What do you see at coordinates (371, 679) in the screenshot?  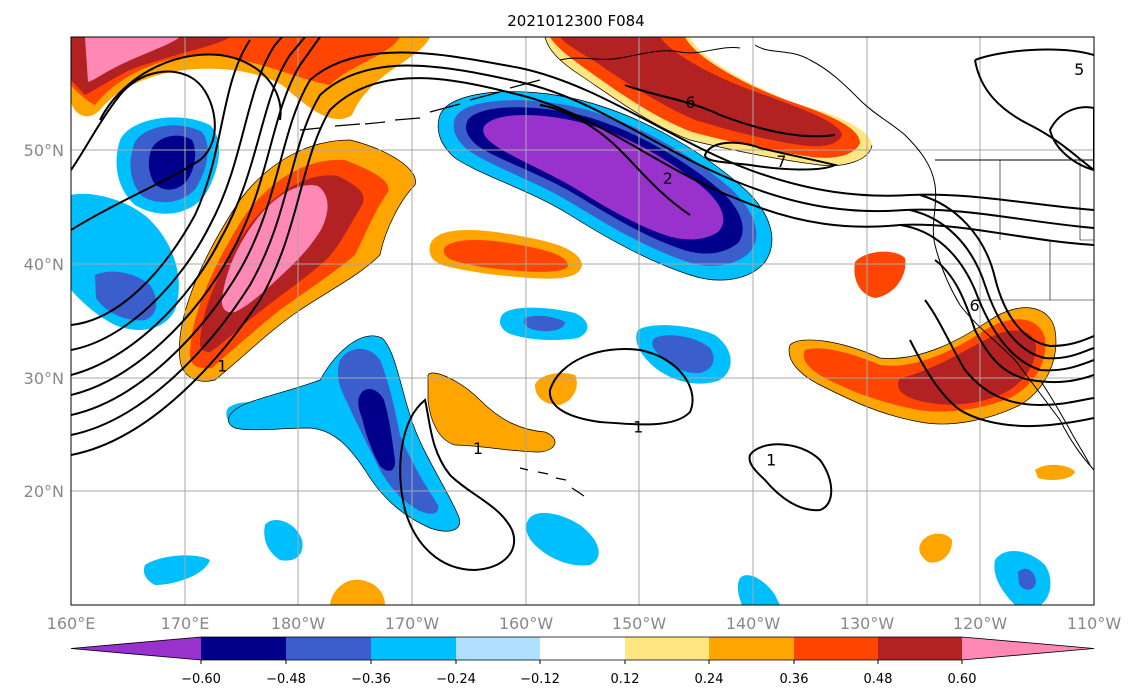 I see `colorbar-tick-label: −0.36` at bounding box center [371, 679].